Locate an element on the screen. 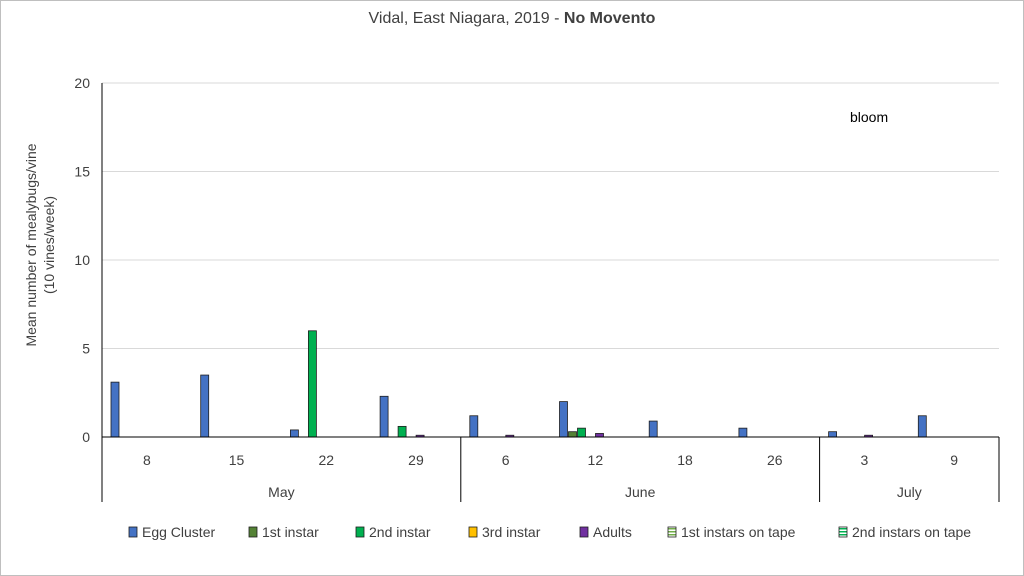 This screenshot has height=576, width=1024. legend-item: Egg Cluster is located at coordinates (171, 532).